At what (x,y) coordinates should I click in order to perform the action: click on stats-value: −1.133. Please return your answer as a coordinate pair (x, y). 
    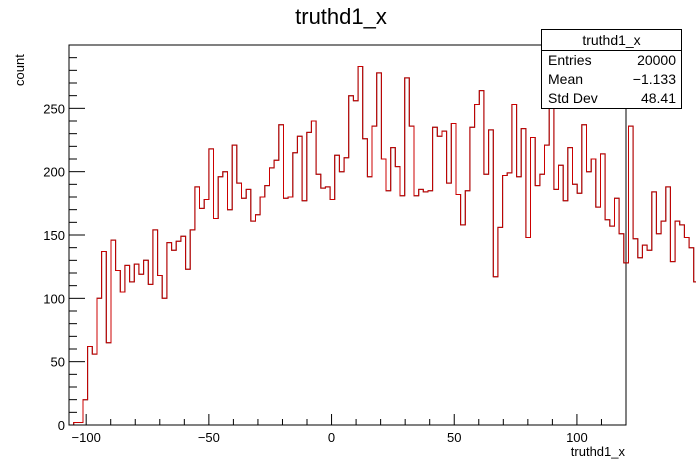
    Looking at the image, I should click on (654, 79).